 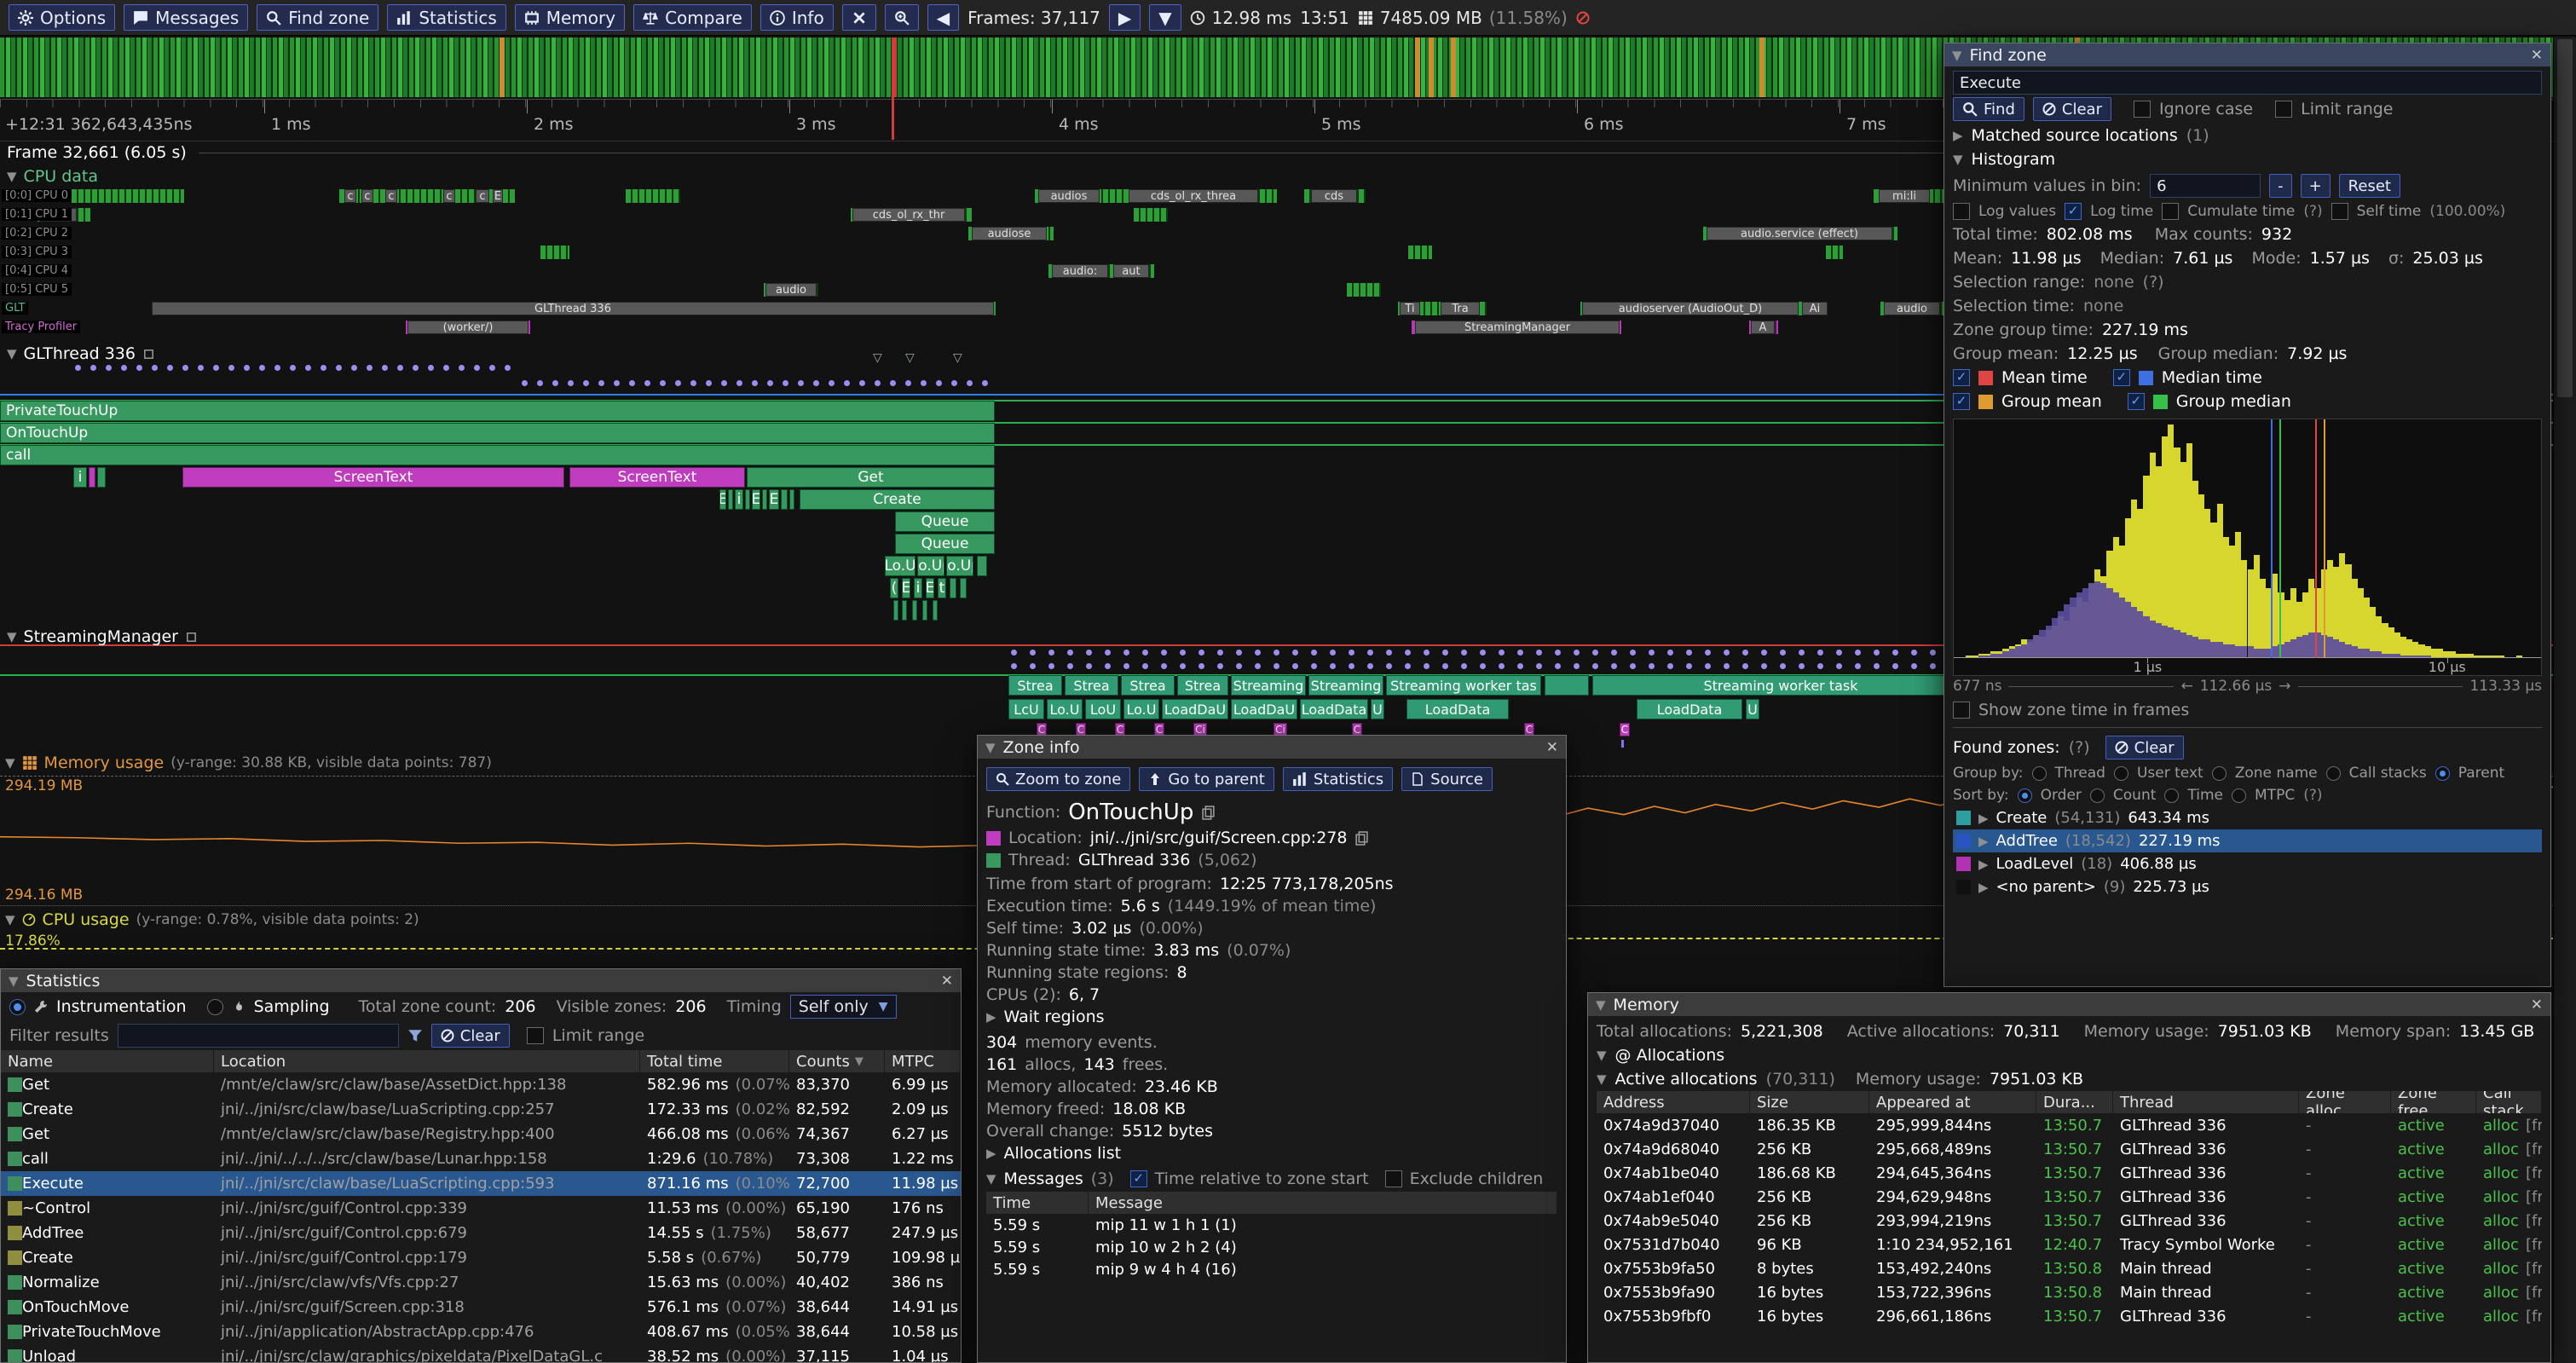 What do you see at coordinates (107, 1061) in the screenshot?
I see `column-header: Name` at bounding box center [107, 1061].